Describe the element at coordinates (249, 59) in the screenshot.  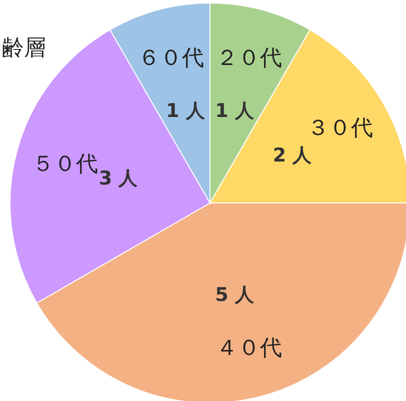
I see `slice-label: ２０代` at that location.